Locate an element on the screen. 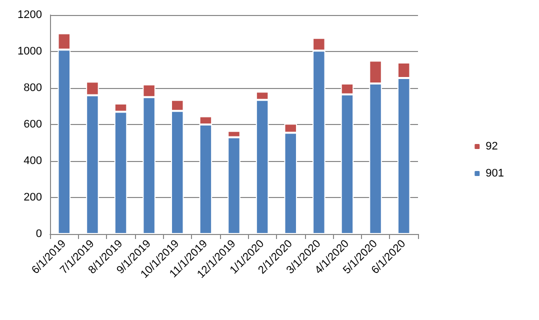 The height and width of the screenshot is (320, 539). y-tick-label: 800 is located at coordinates (33, 88).